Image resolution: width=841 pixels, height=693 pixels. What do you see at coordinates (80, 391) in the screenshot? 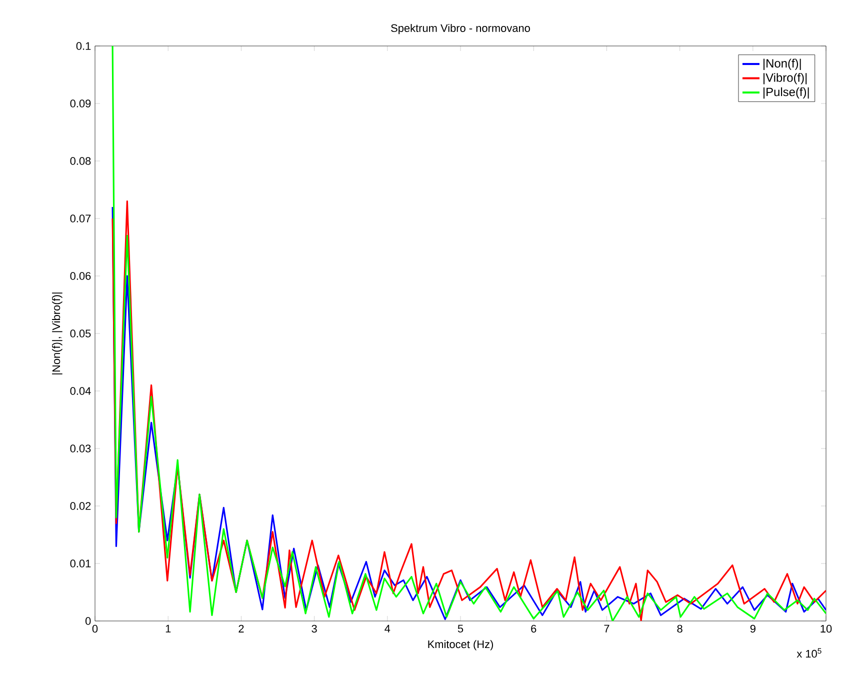
I see `y-tick-label: 0.04` at bounding box center [80, 391].